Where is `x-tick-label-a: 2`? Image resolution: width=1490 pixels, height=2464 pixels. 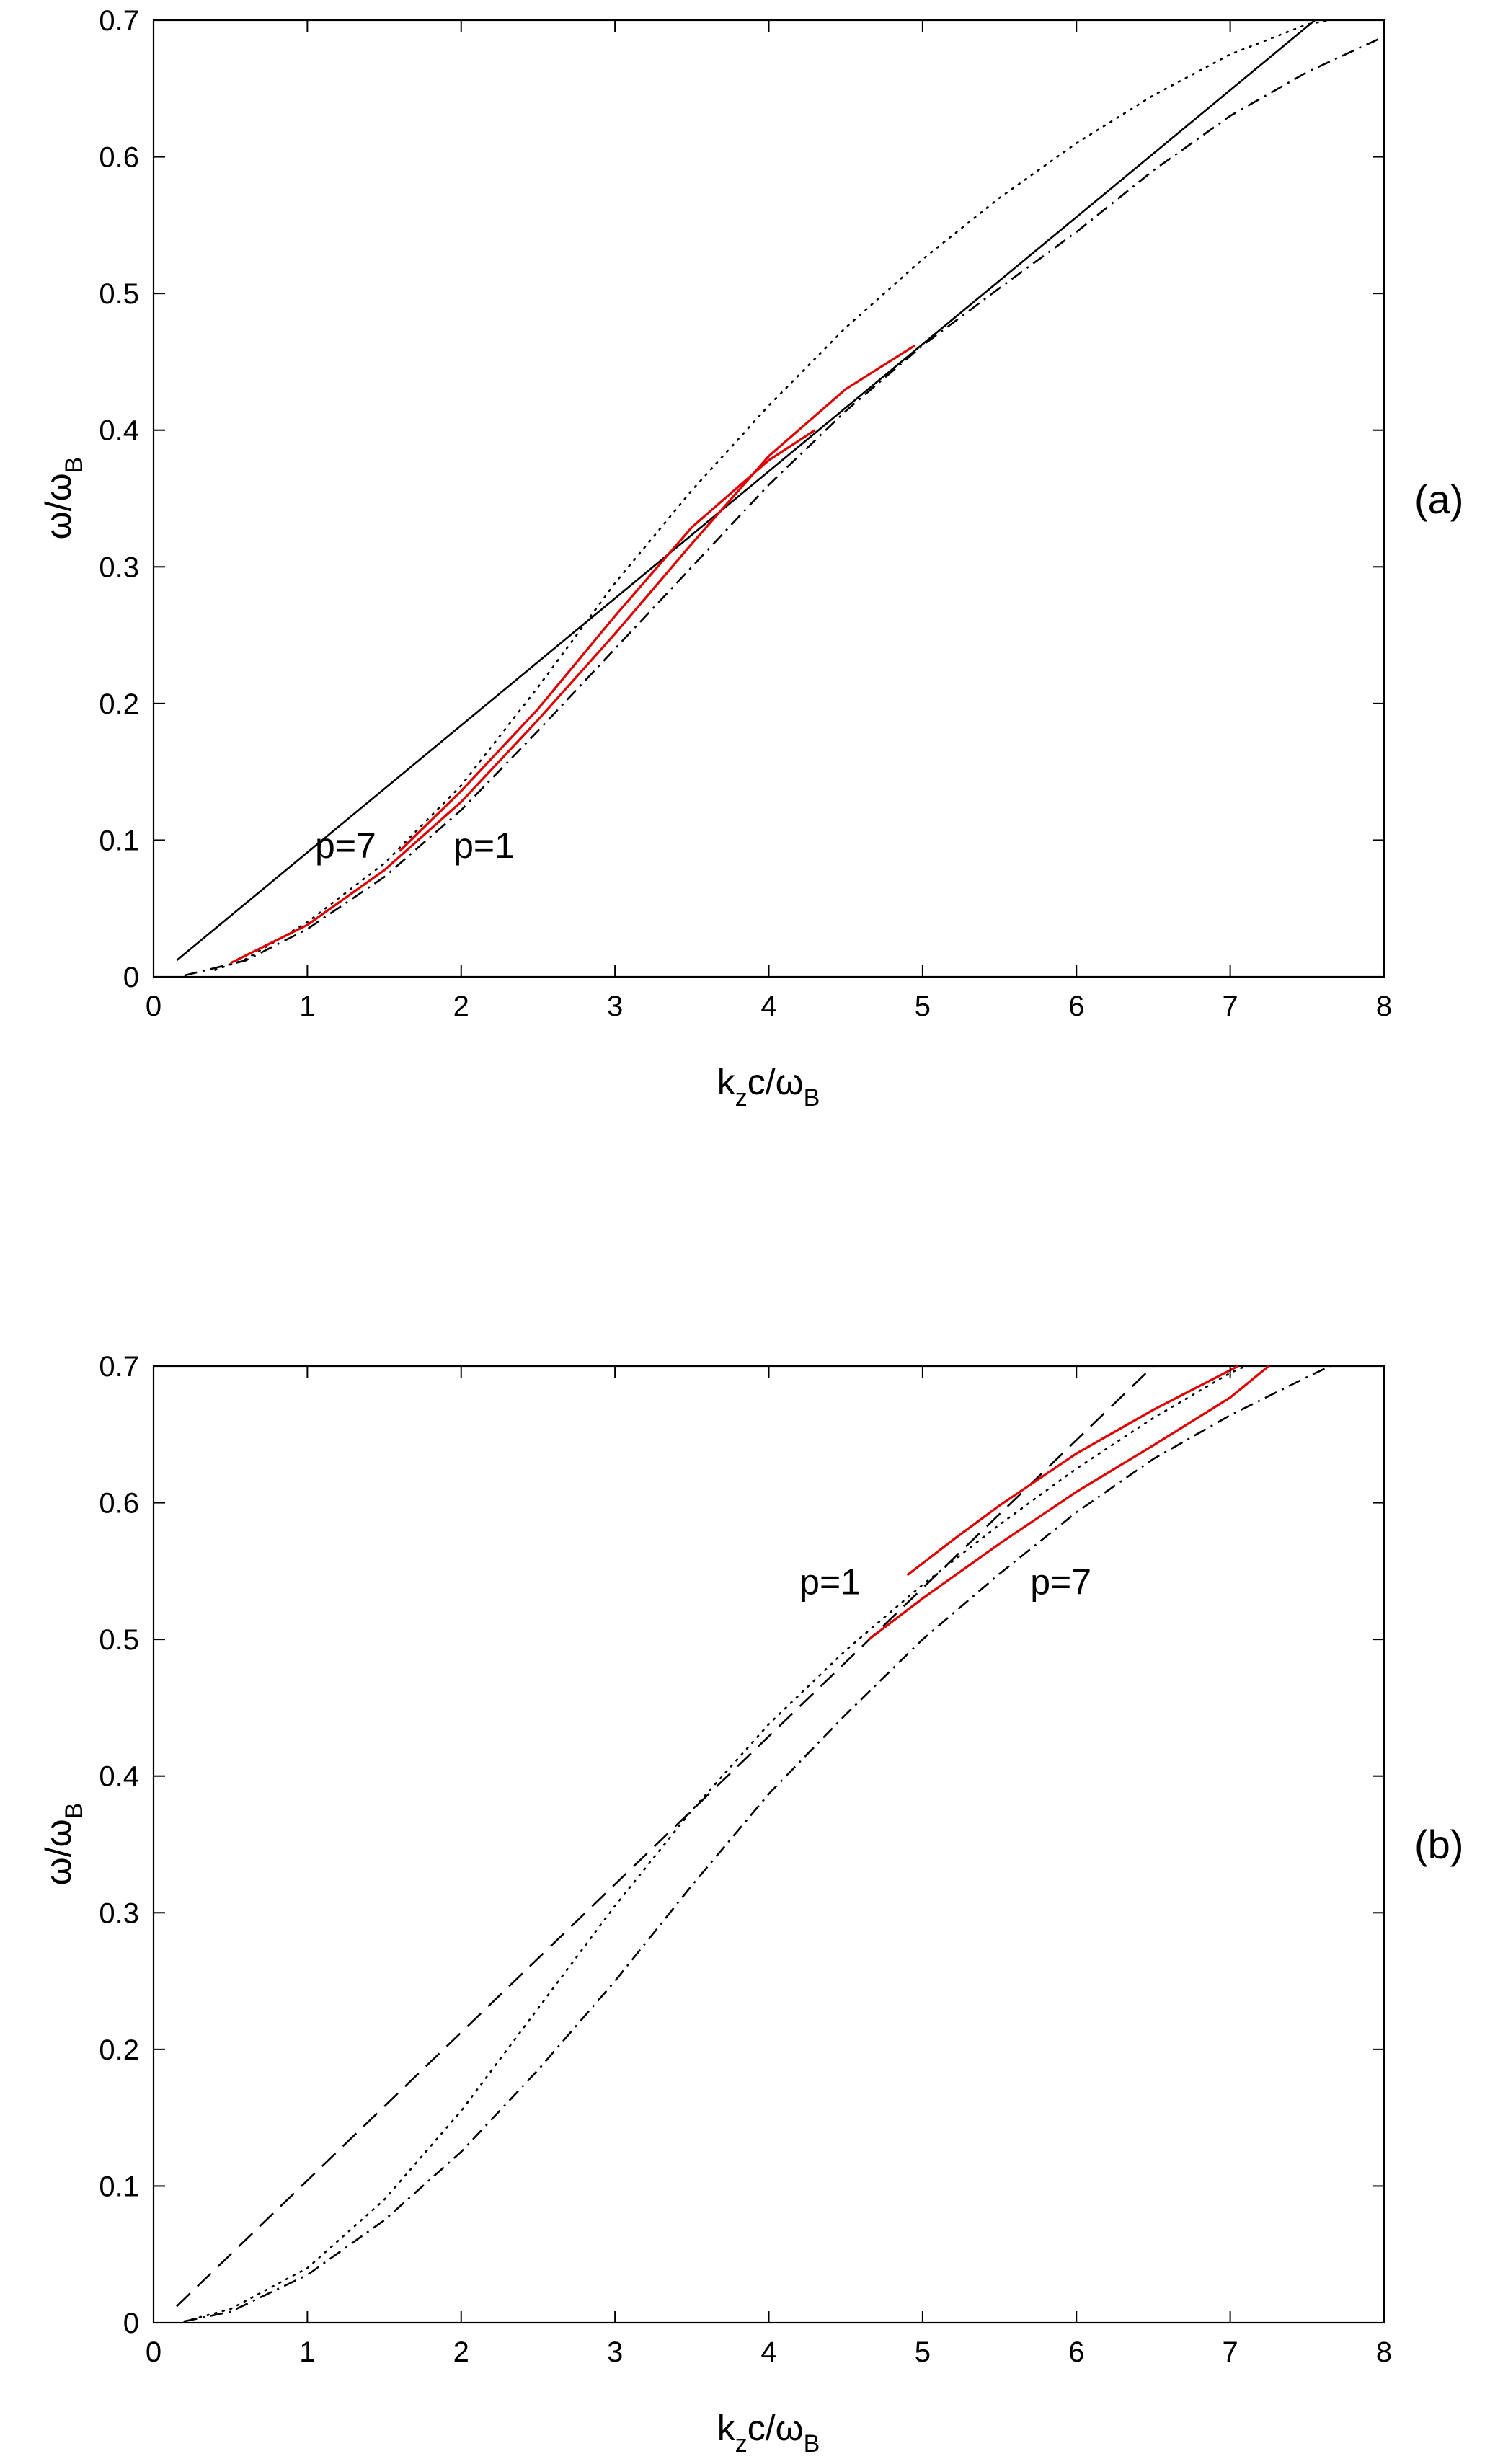 x-tick-label-a: 2 is located at coordinates (461, 1006).